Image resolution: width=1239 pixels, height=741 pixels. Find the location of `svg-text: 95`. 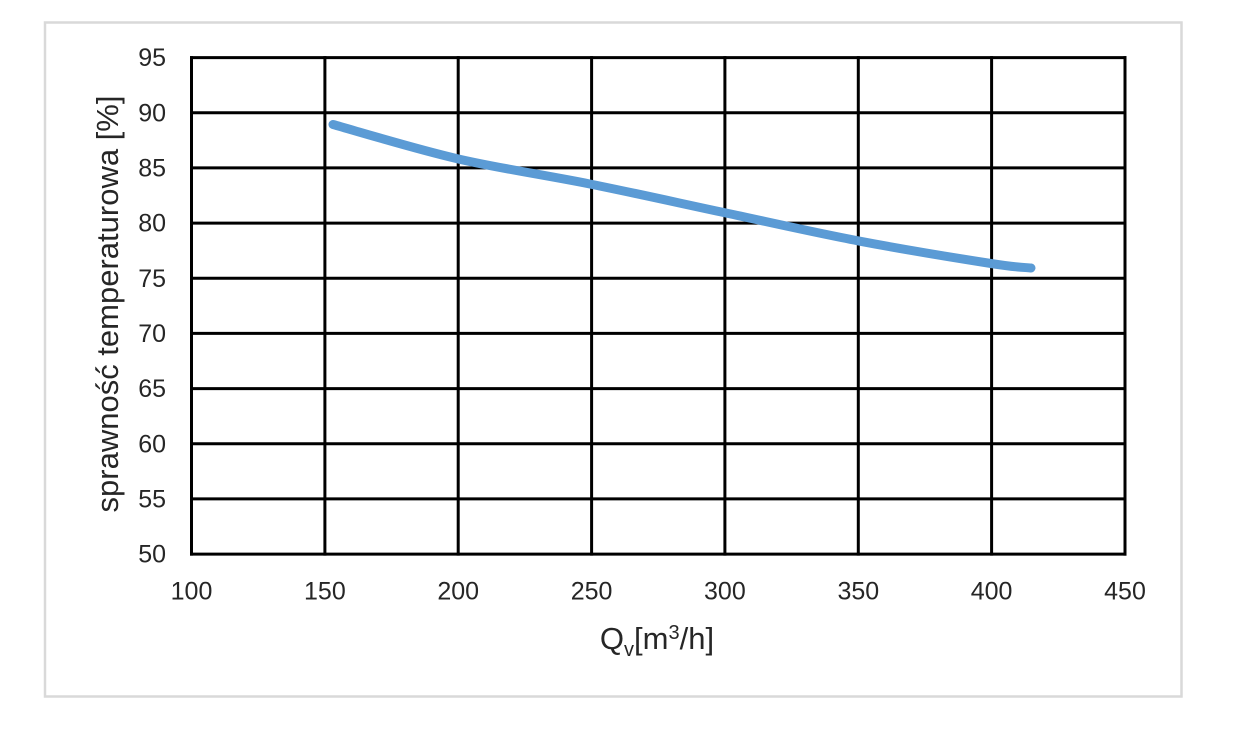

svg-text: 95 is located at coordinates (152, 58).